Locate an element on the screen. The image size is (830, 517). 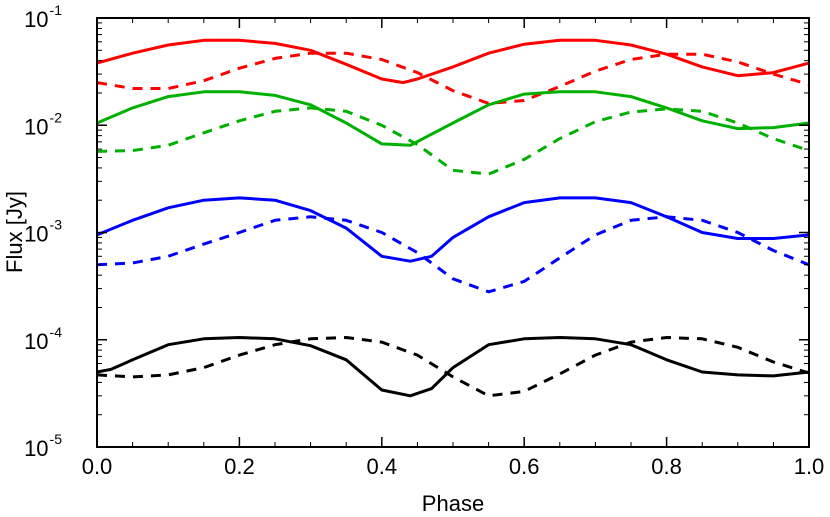
x-tick-label: 0.4 is located at coordinates (382, 466).